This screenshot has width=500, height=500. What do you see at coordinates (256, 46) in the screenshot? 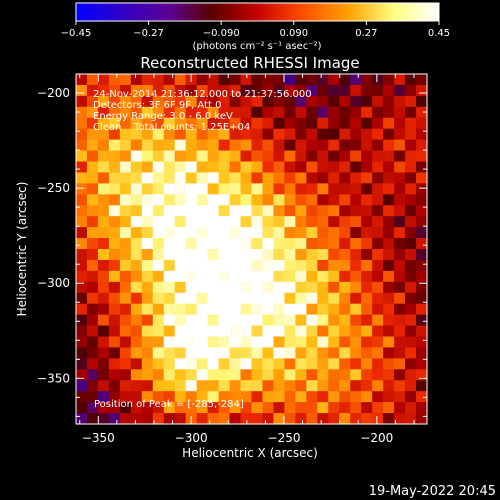
I see `colorbar-label: (photons cm⁻² s⁻¹ asec⁻²)` at bounding box center [256, 46].